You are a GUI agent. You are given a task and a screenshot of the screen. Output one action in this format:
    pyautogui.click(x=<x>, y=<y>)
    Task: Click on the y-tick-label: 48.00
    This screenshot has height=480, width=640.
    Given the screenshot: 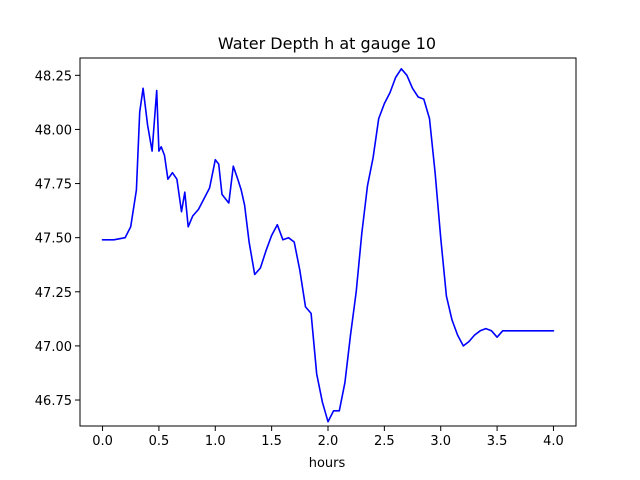 What is the action you would take?
    pyautogui.click(x=53, y=130)
    